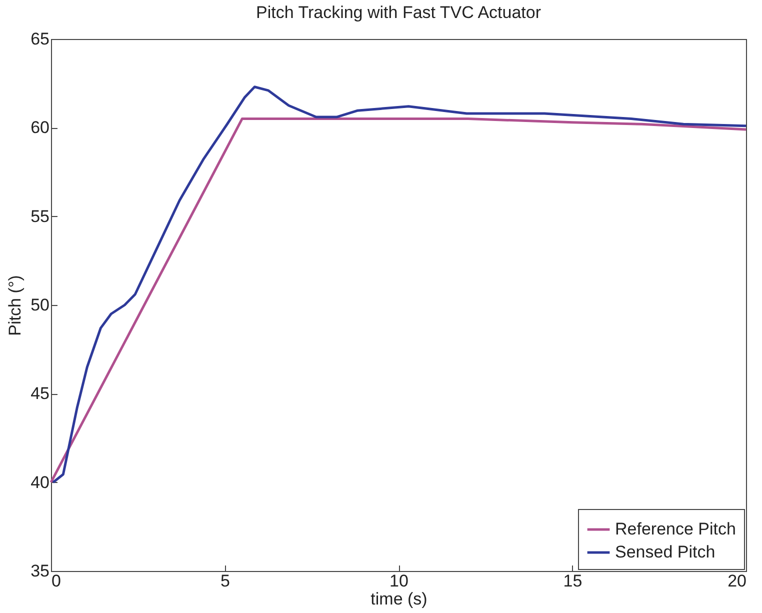 This screenshot has width=762, height=613. I want to click on y-tick-label: 45, so click(40, 394).